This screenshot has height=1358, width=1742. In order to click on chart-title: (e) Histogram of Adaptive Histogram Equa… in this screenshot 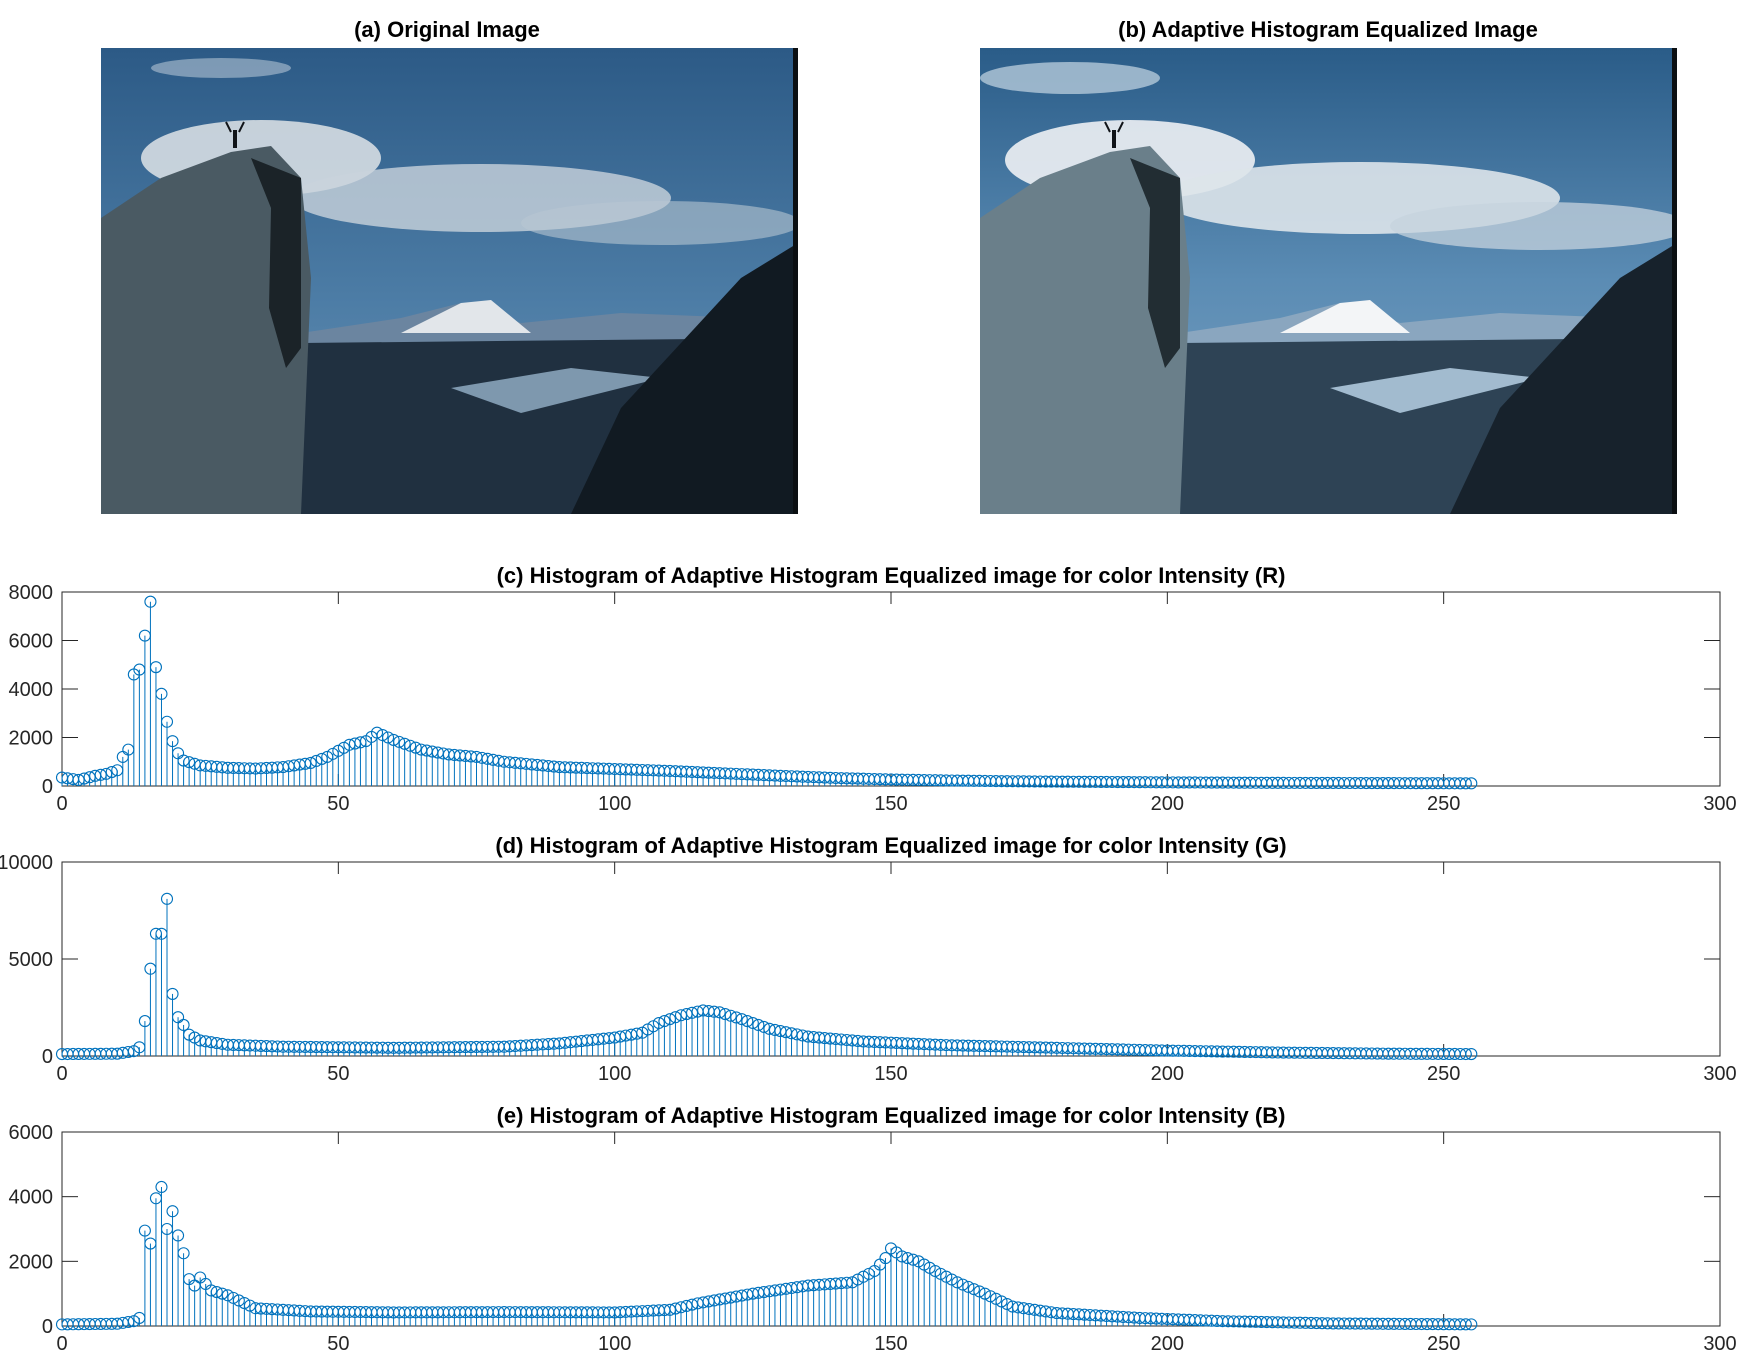, I will do `click(891, 1115)`.